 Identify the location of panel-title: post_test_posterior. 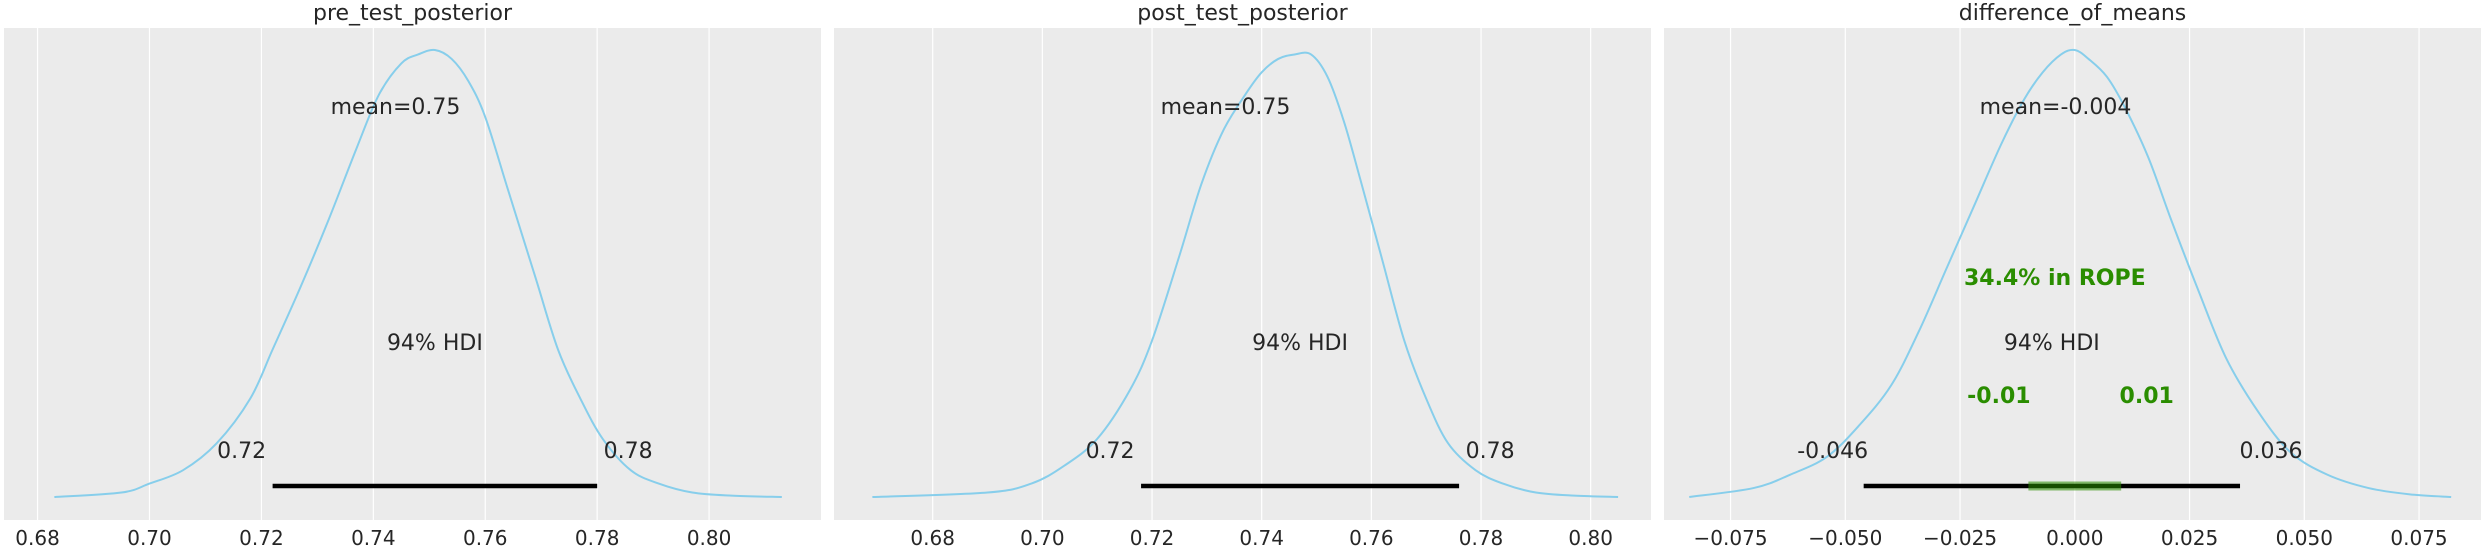
(1242, 13).